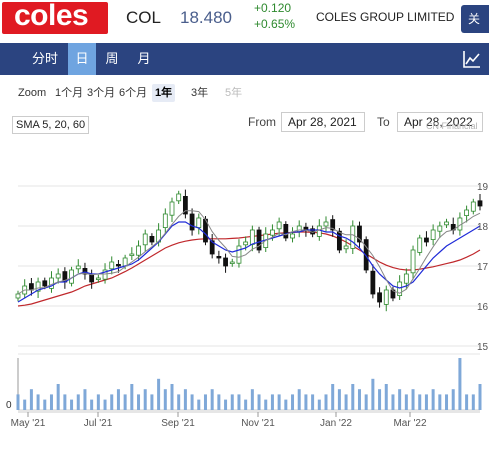 This screenshot has width=489, height=449. I want to click on to-date-input: Apr 28, 2022, so click(440, 122).